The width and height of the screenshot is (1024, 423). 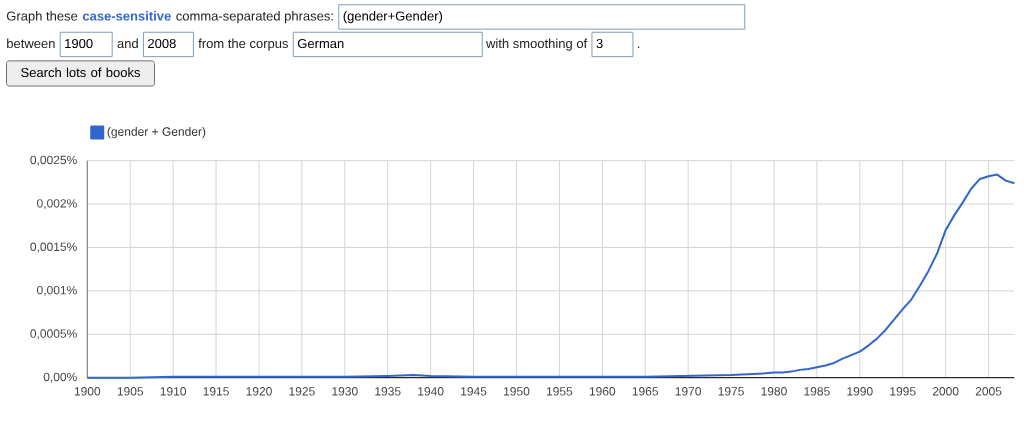 What do you see at coordinates (31, 43) in the screenshot?
I see `text: between` at bounding box center [31, 43].